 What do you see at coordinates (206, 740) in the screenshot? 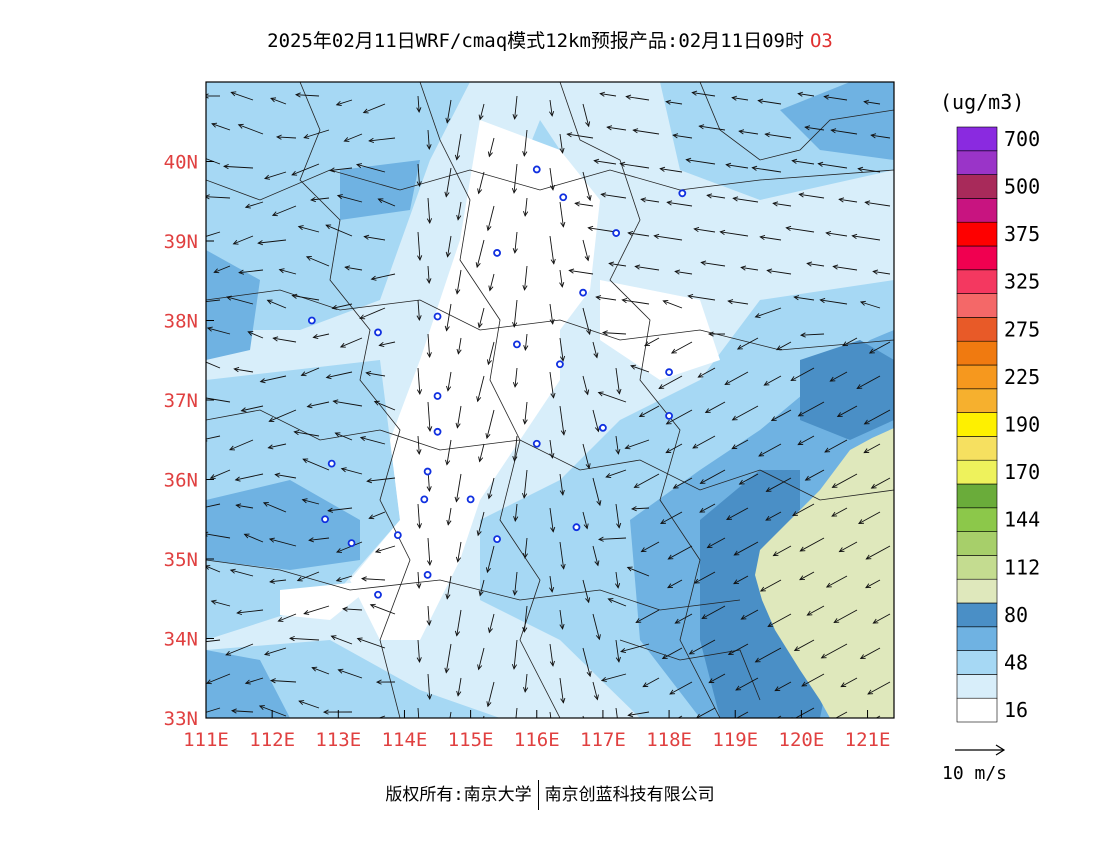
I see `x-tick-label: 111E` at bounding box center [206, 740].